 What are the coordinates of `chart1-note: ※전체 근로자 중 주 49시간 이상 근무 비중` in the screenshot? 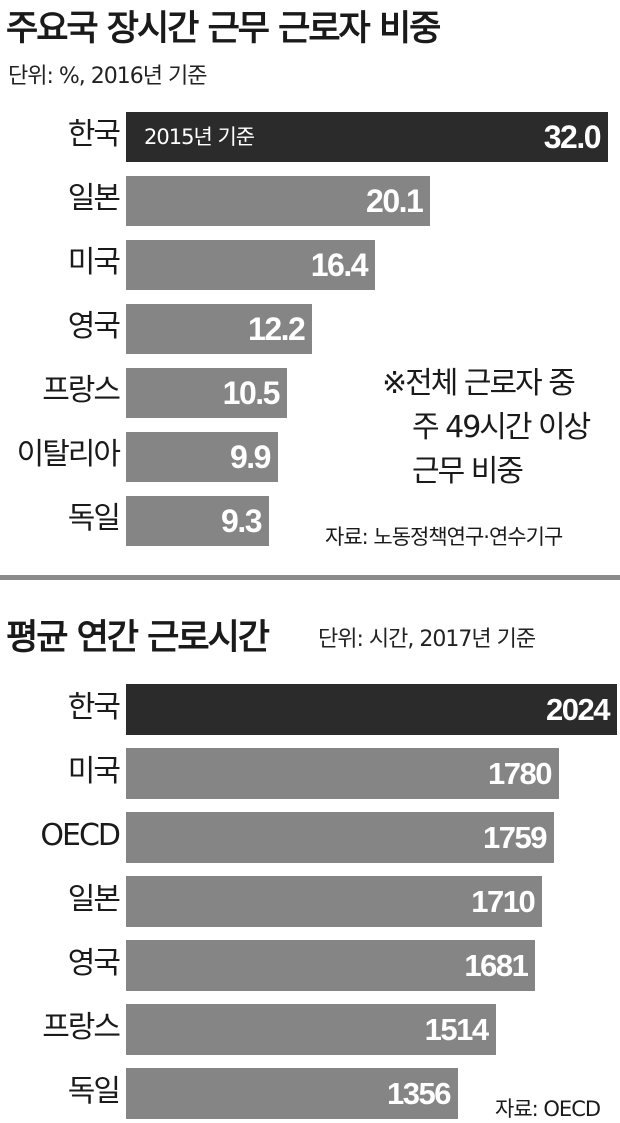 It's located at (486, 428).